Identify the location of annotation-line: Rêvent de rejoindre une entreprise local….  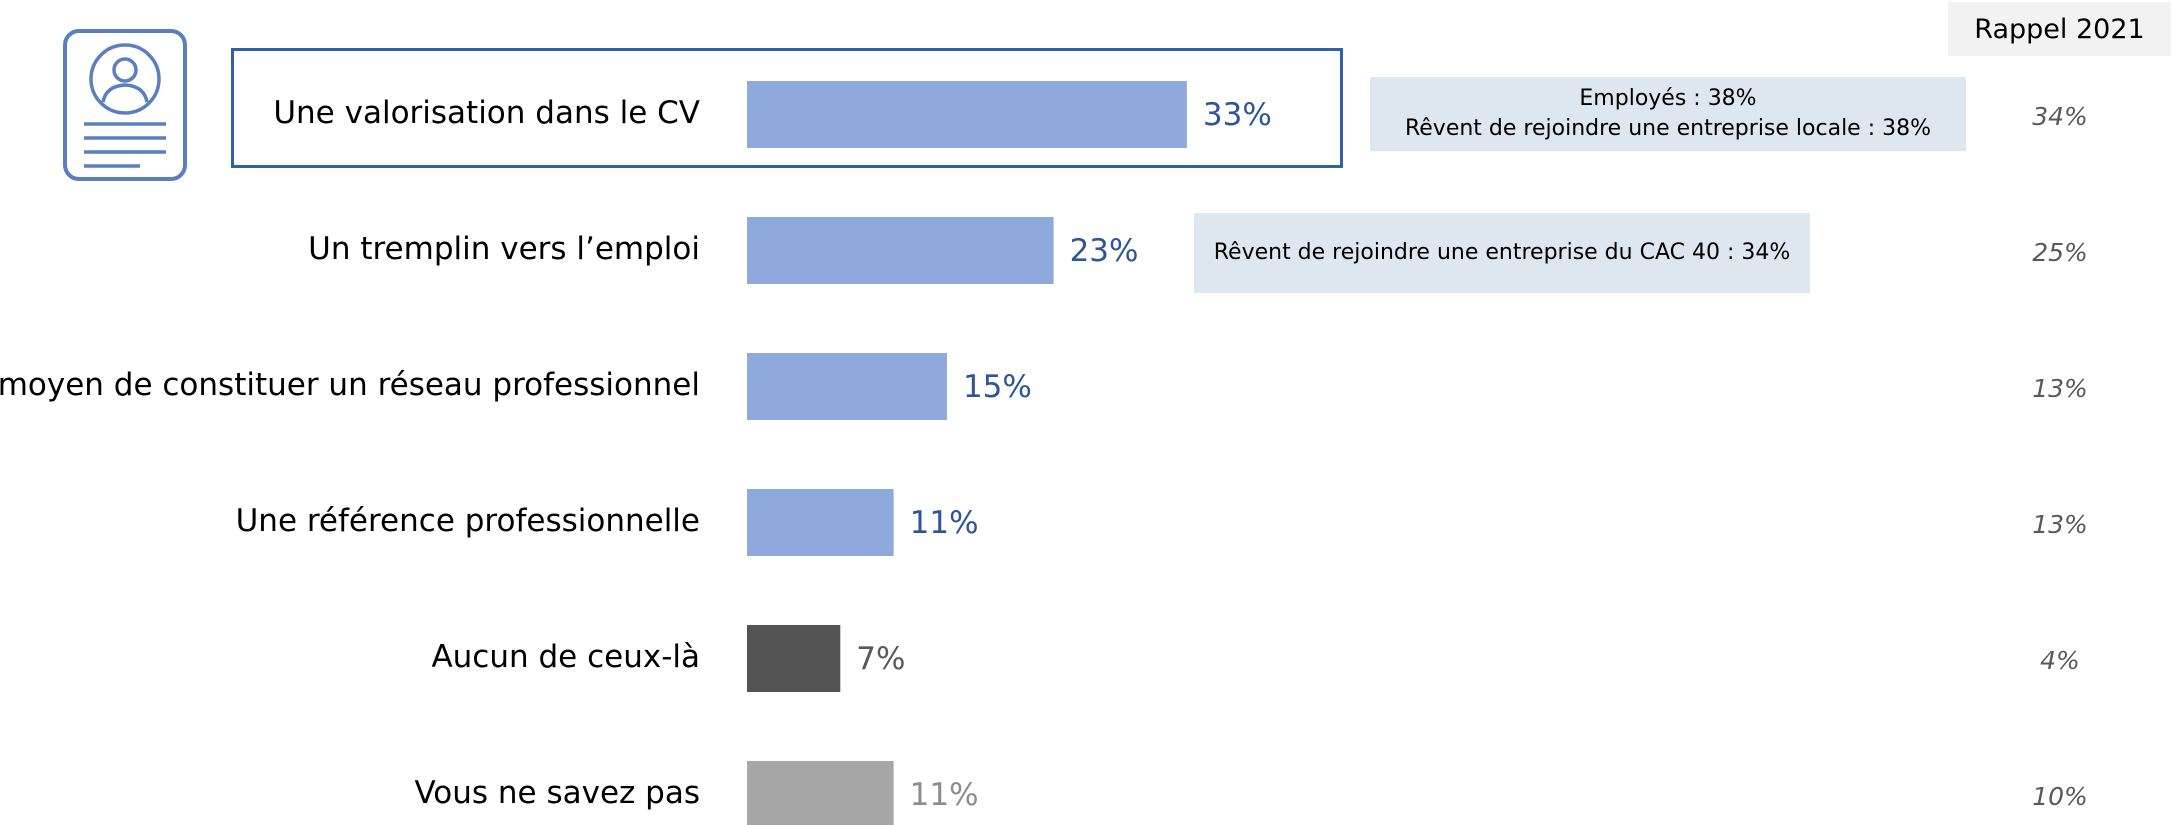
(1668, 128).